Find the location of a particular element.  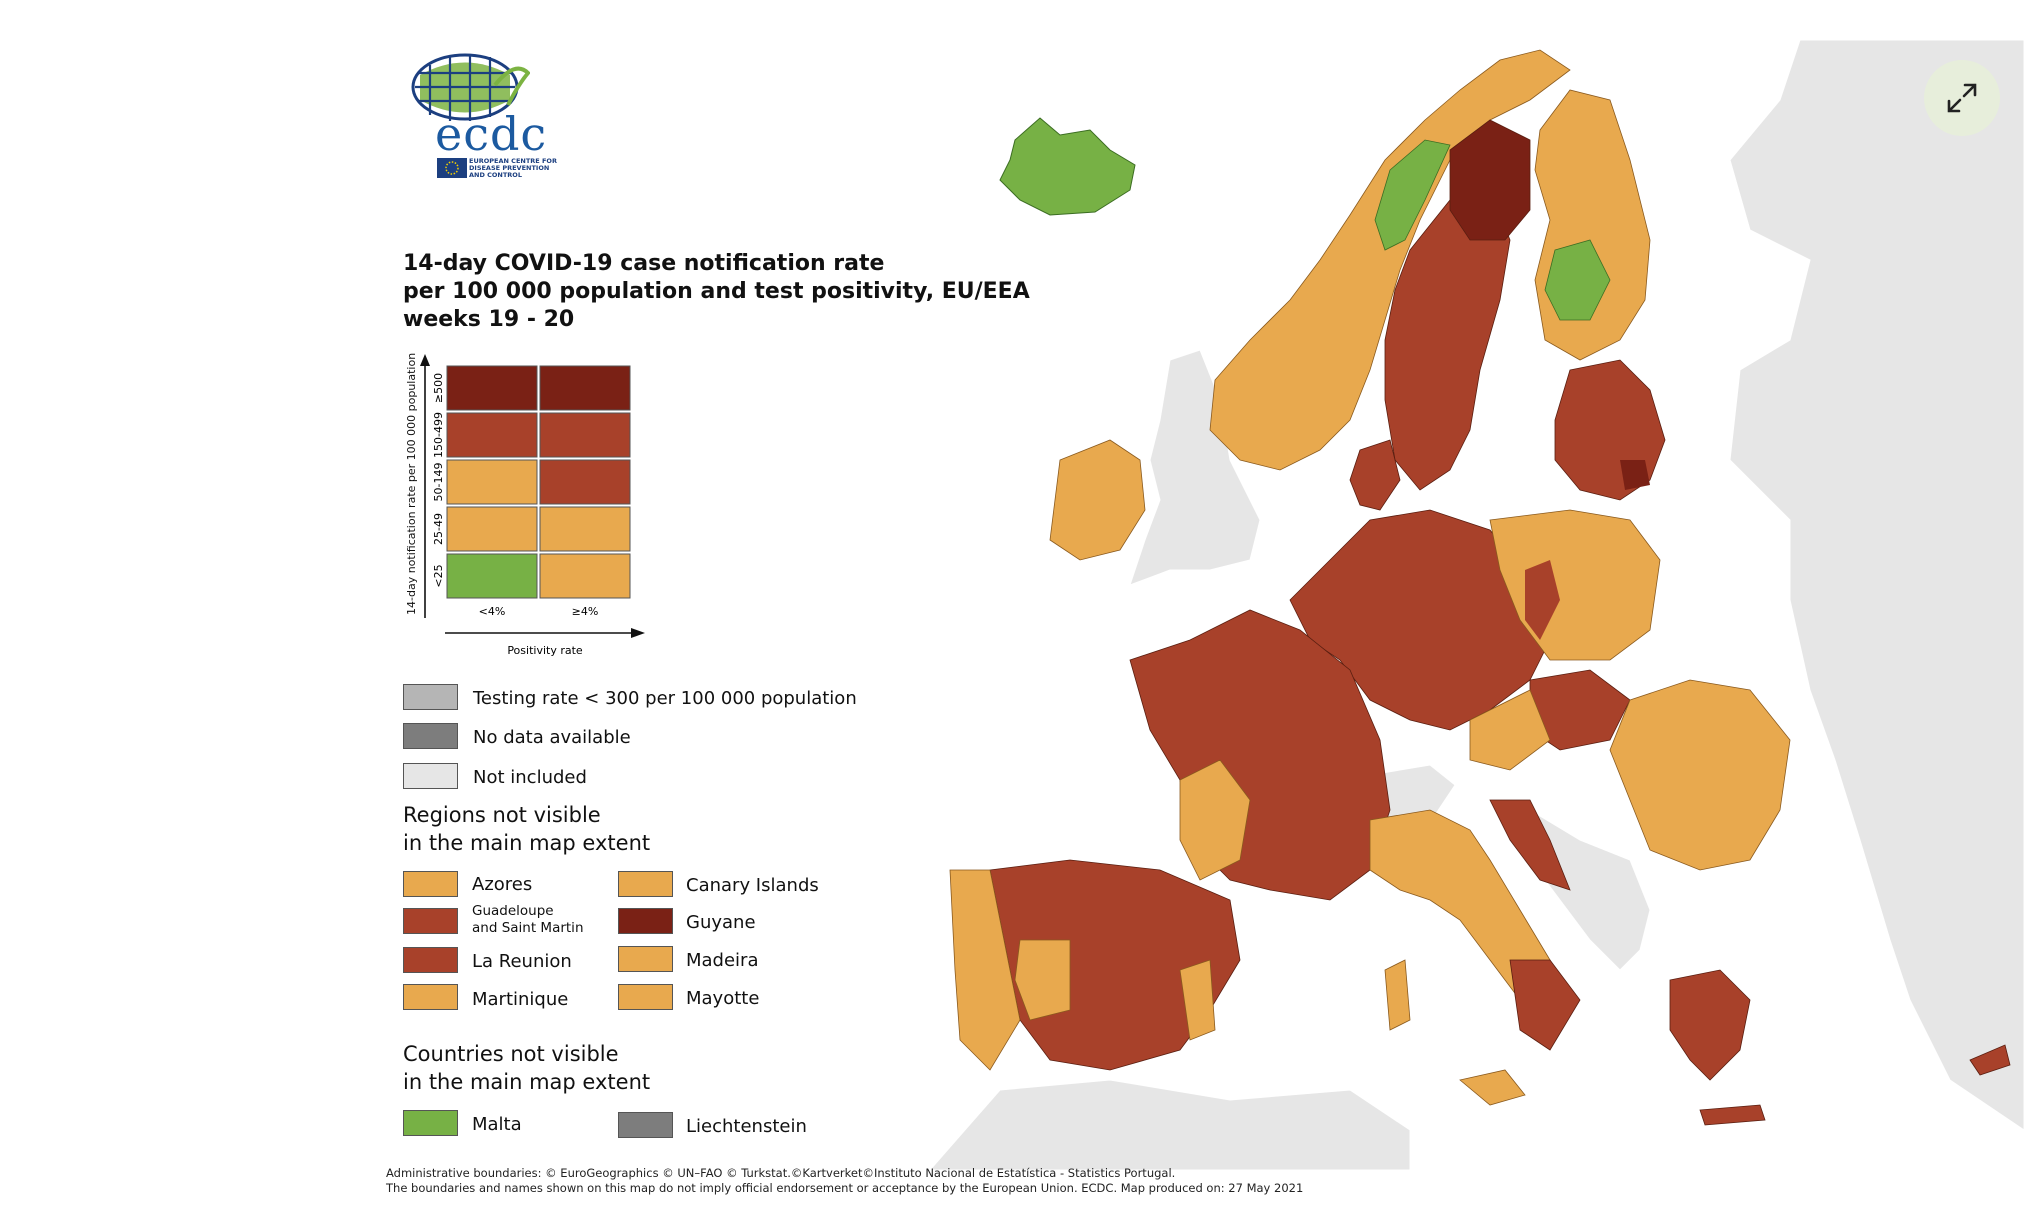

land-not-included-africa is located at coordinates (1170, 1124).